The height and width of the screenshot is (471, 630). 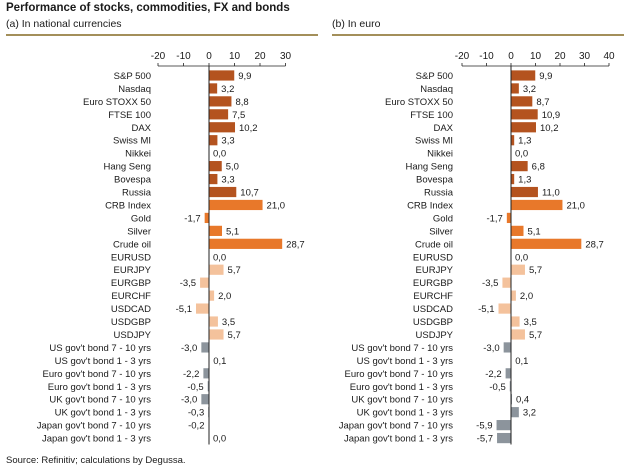 I want to click on panel-title-national: (a) In national currencies, so click(x=64, y=24).